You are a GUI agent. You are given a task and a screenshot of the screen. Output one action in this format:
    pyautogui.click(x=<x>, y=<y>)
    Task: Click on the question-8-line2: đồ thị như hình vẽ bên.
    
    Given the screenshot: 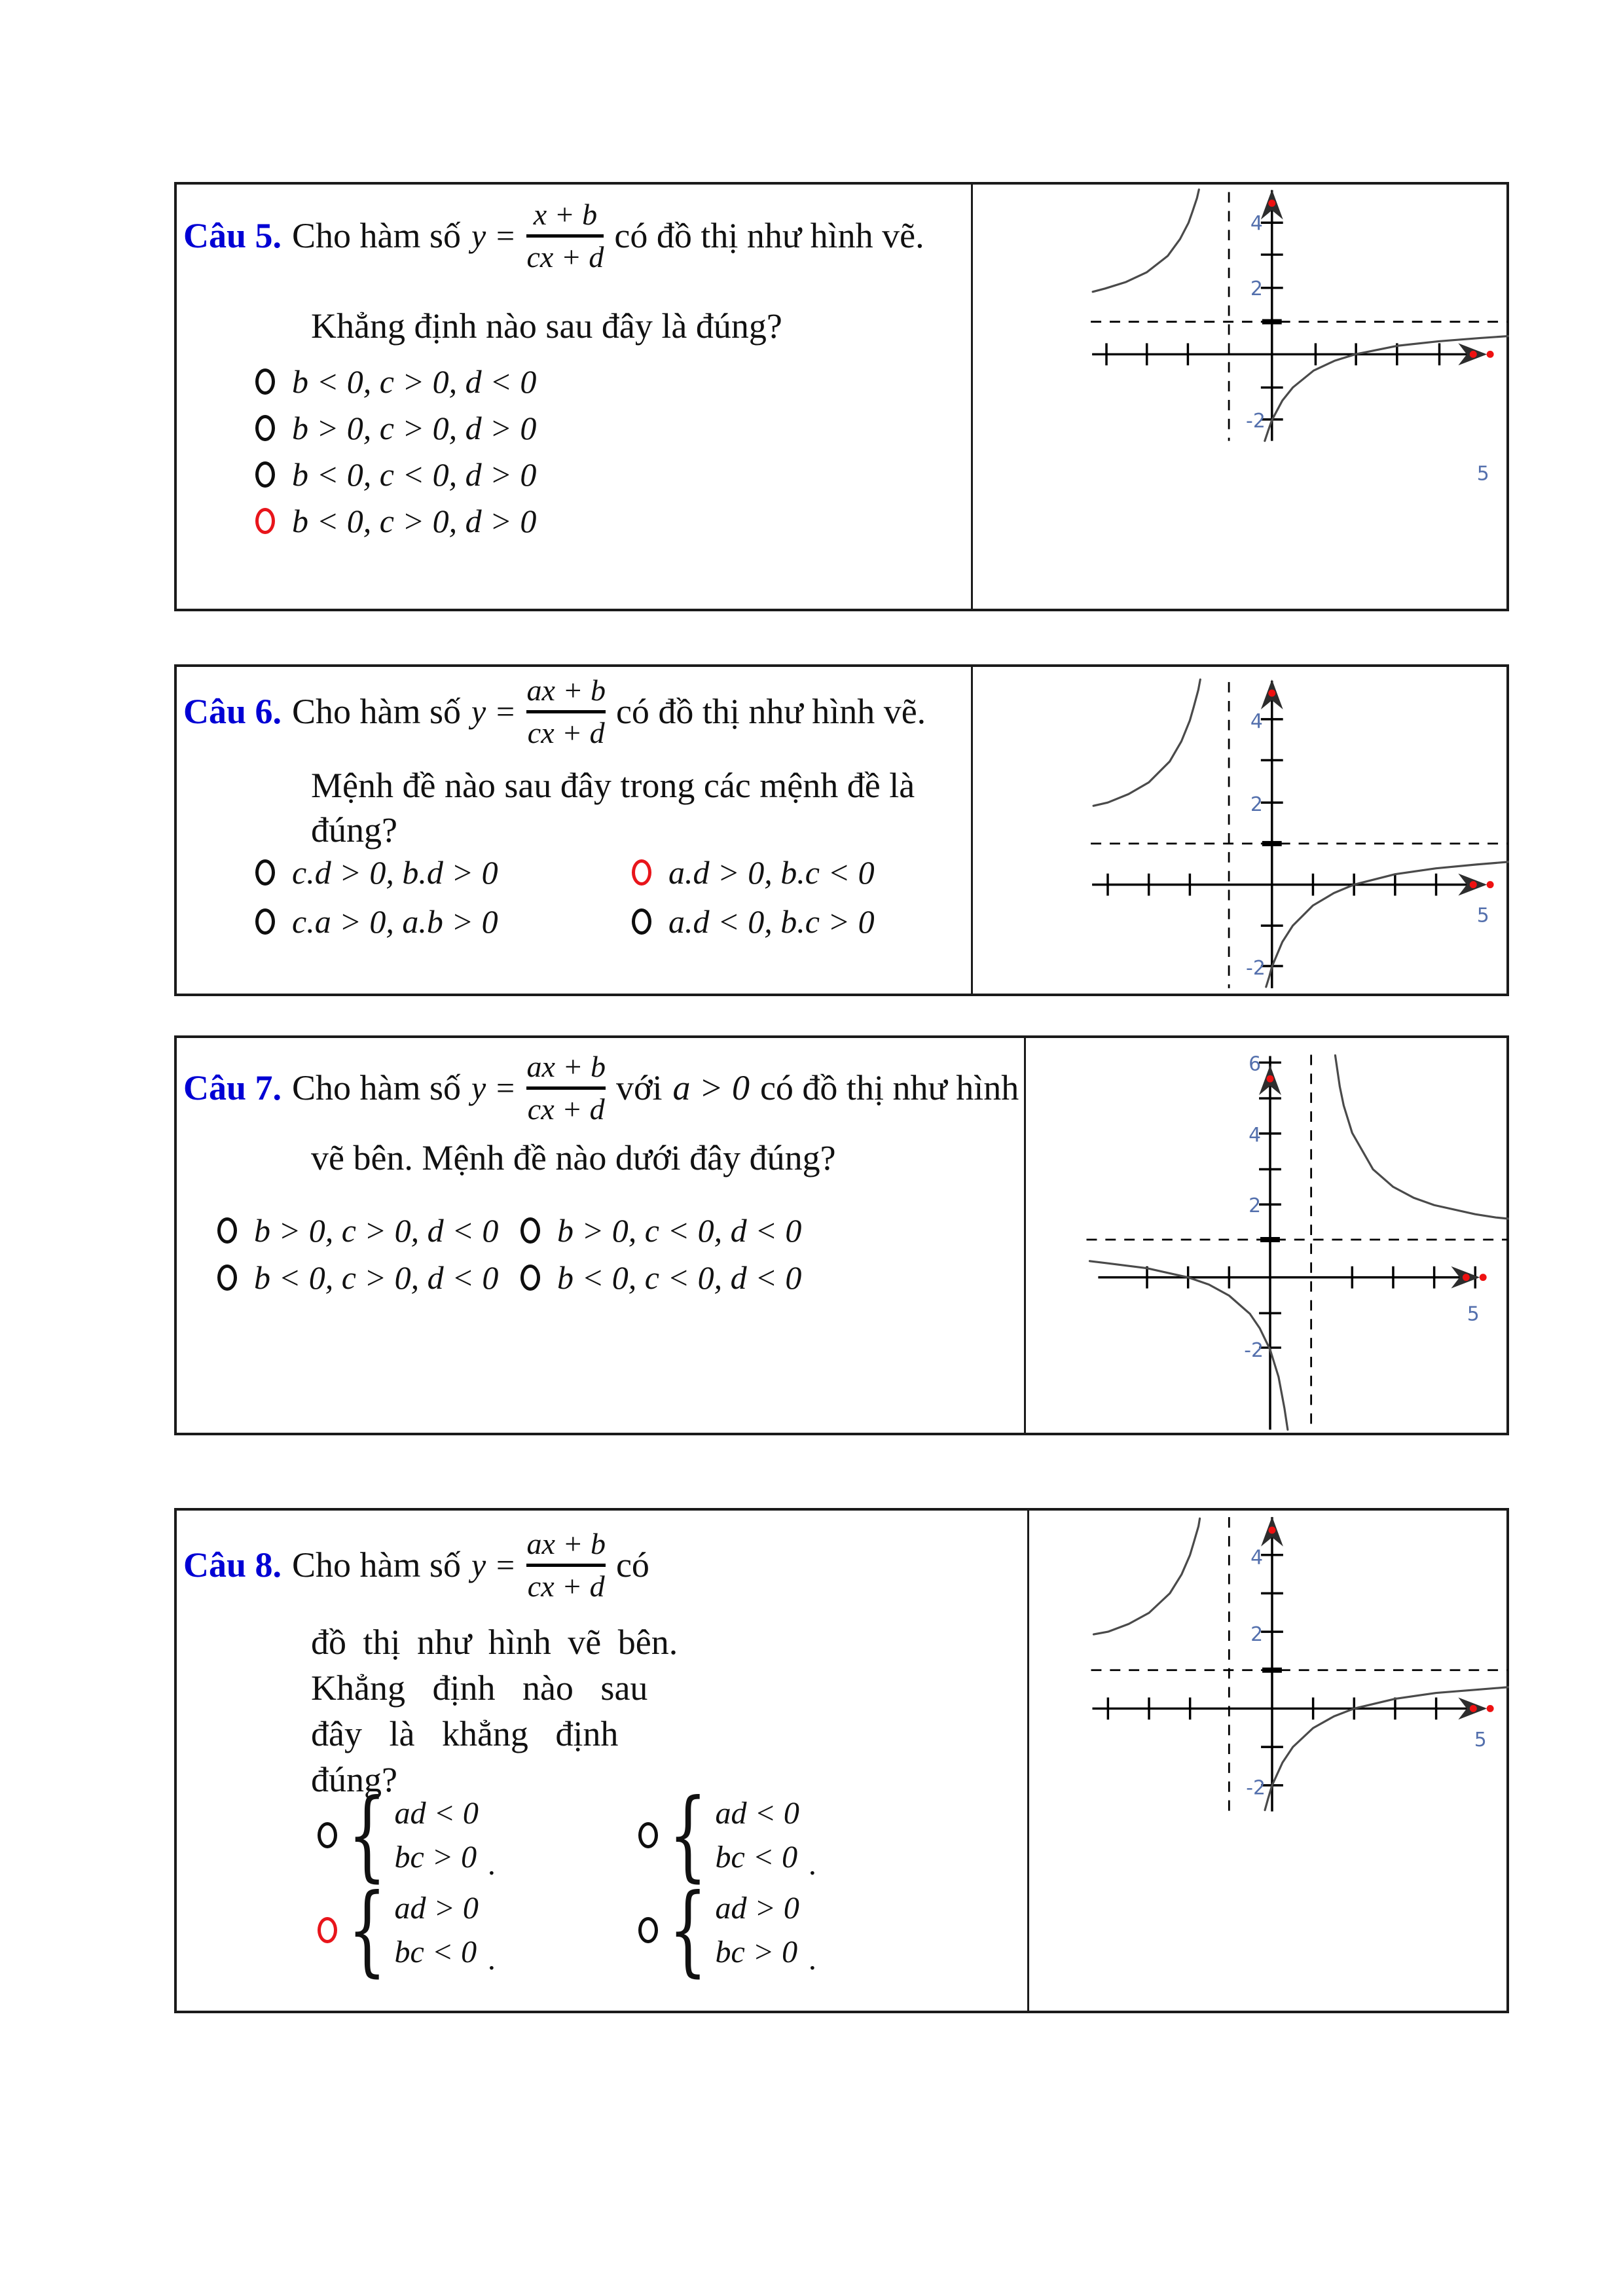 What is the action you would take?
    pyautogui.click(x=494, y=1642)
    